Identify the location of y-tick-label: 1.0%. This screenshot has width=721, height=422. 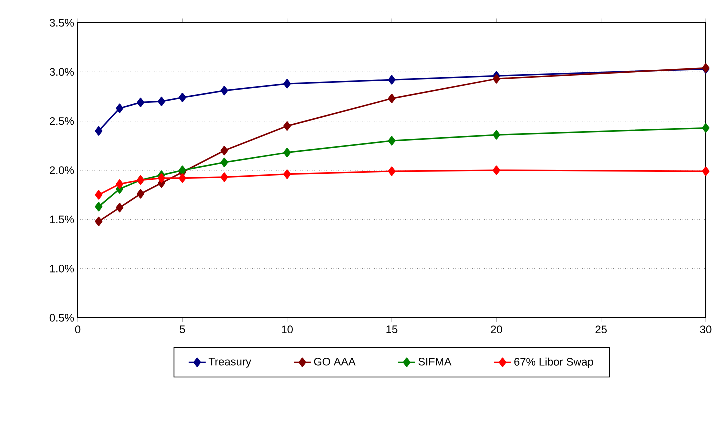
(62, 268).